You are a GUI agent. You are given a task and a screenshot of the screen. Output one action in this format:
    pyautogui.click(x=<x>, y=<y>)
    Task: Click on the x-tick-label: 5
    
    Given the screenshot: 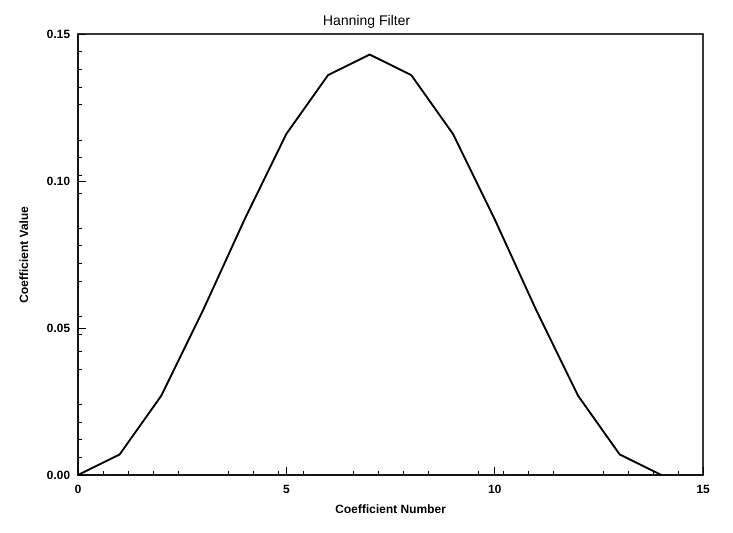 What is the action you would take?
    pyautogui.click(x=286, y=489)
    